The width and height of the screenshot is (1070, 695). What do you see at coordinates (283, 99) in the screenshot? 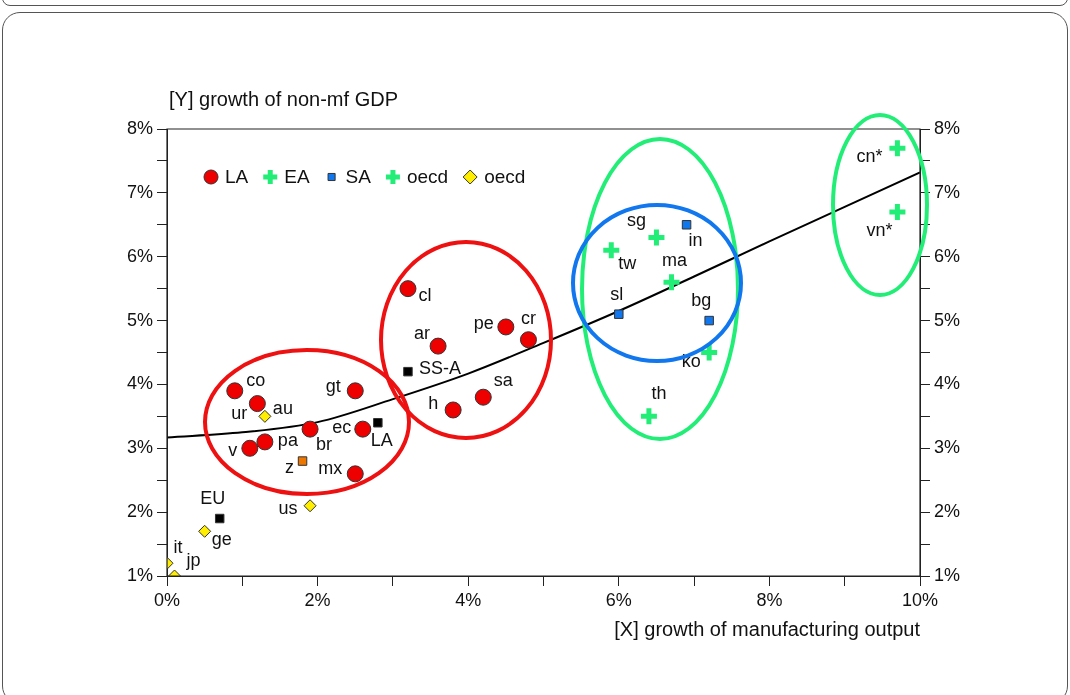
I see `y-axis-title: [Y] growth of non-mf GDP` at bounding box center [283, 99].